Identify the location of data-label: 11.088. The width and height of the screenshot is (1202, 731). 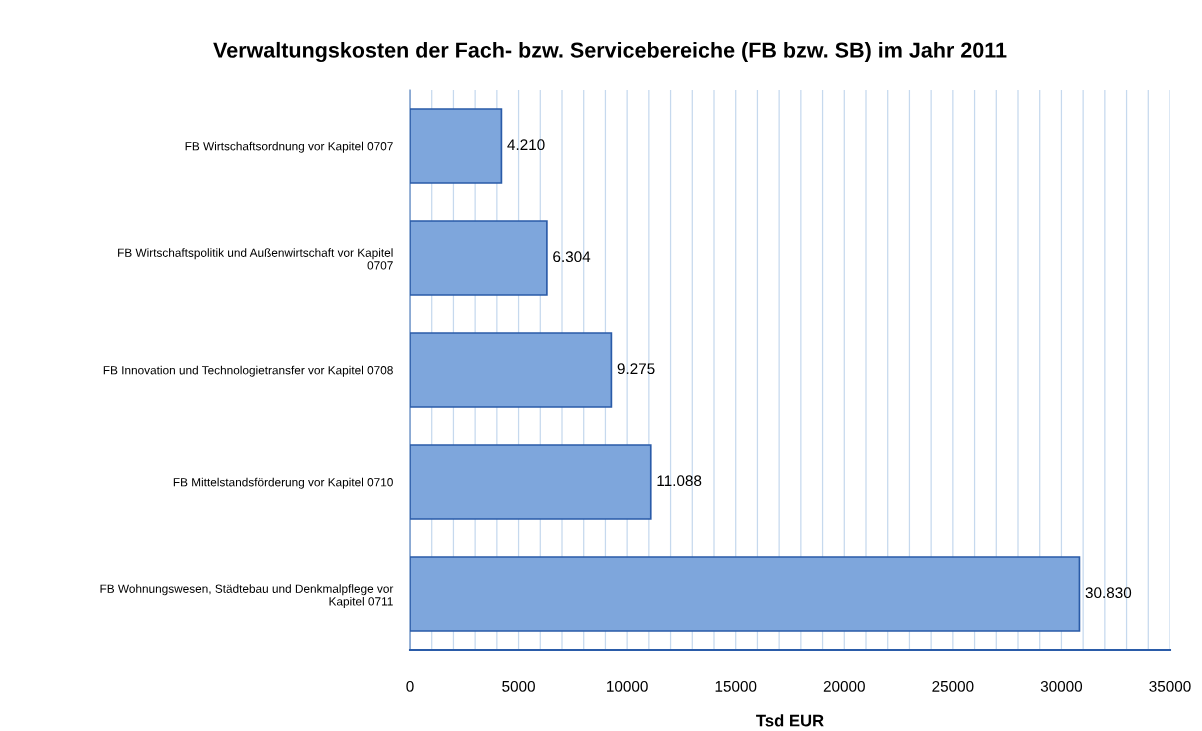
(679, 481).